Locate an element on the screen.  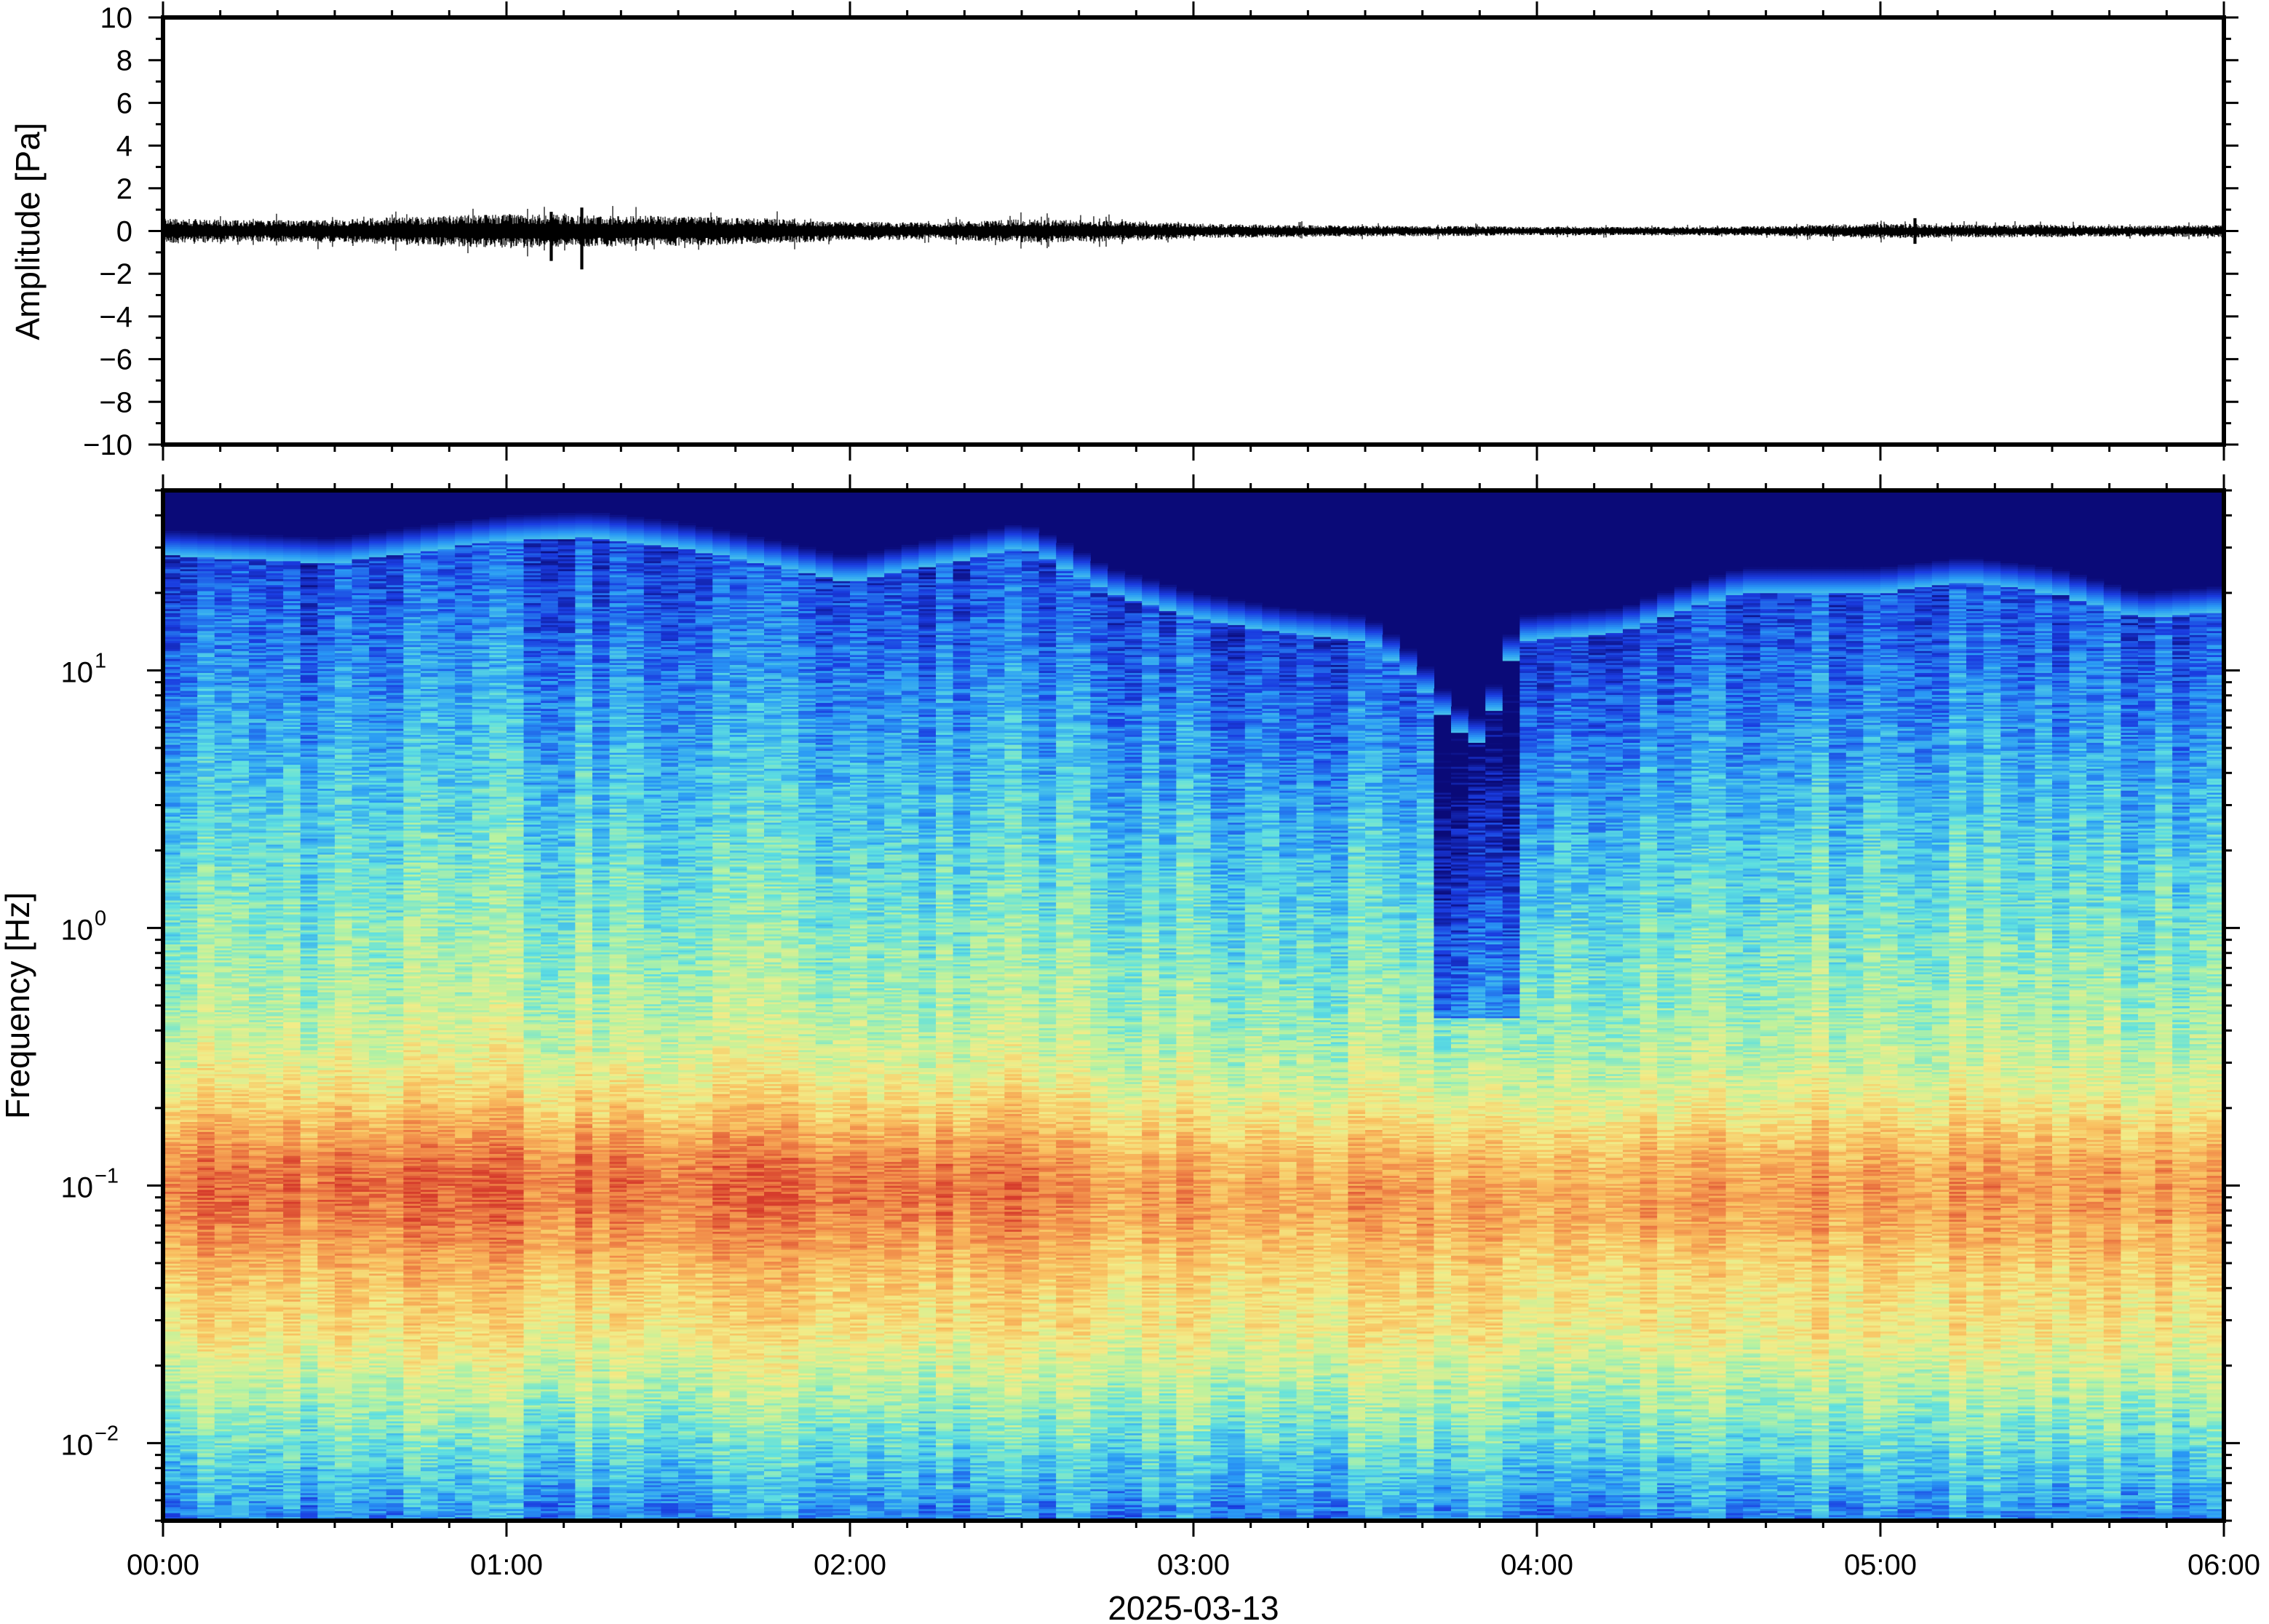
amplitude-tick-label: −4 is located at coordinates (115, 317).